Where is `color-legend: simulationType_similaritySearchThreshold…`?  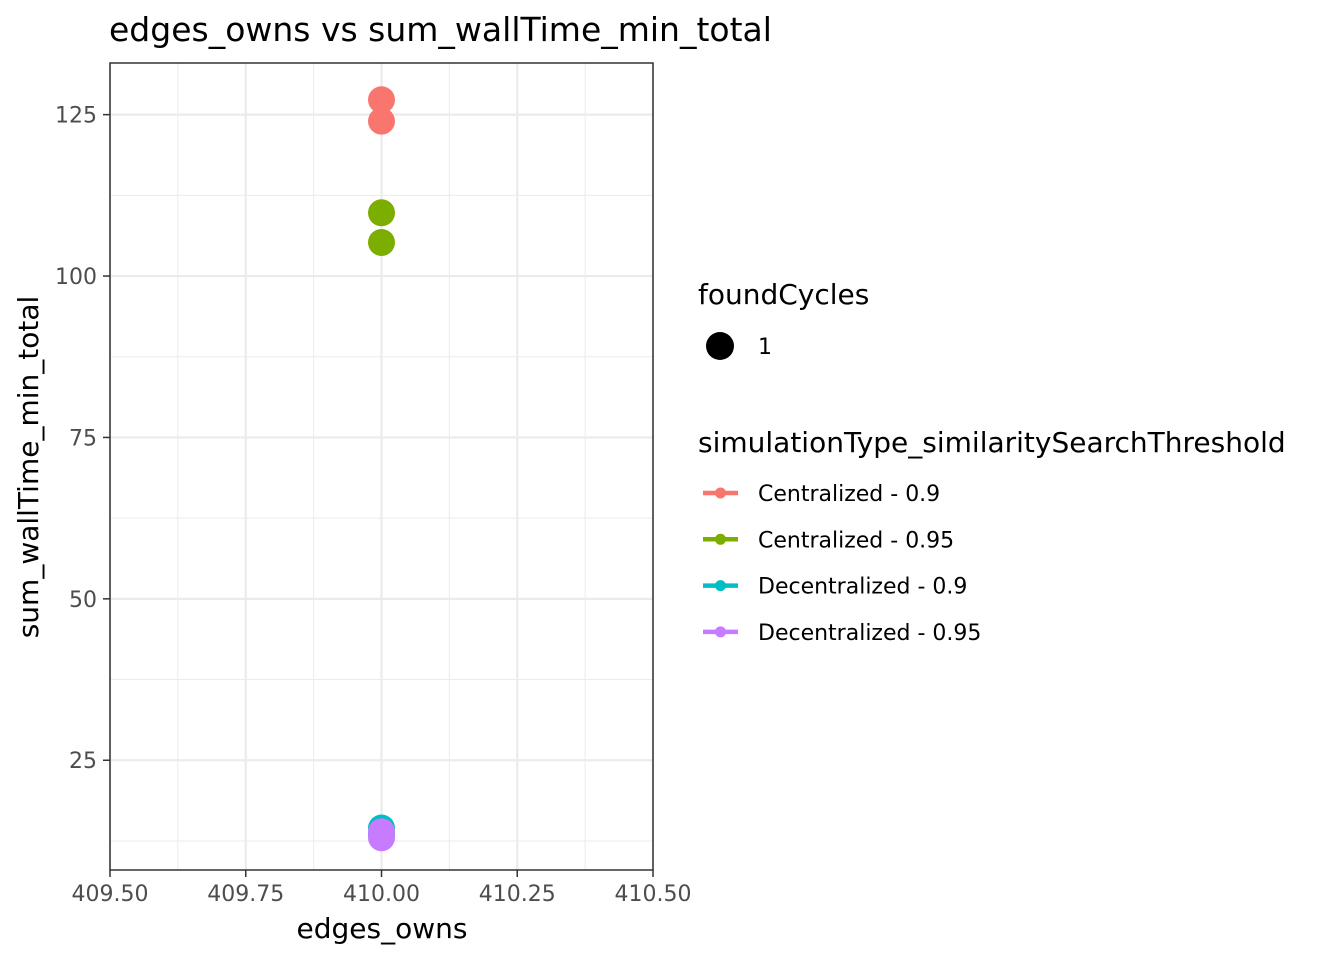
color-legend: simulationType_similaritySearchThreshold… is located at coordinates (992, 536).